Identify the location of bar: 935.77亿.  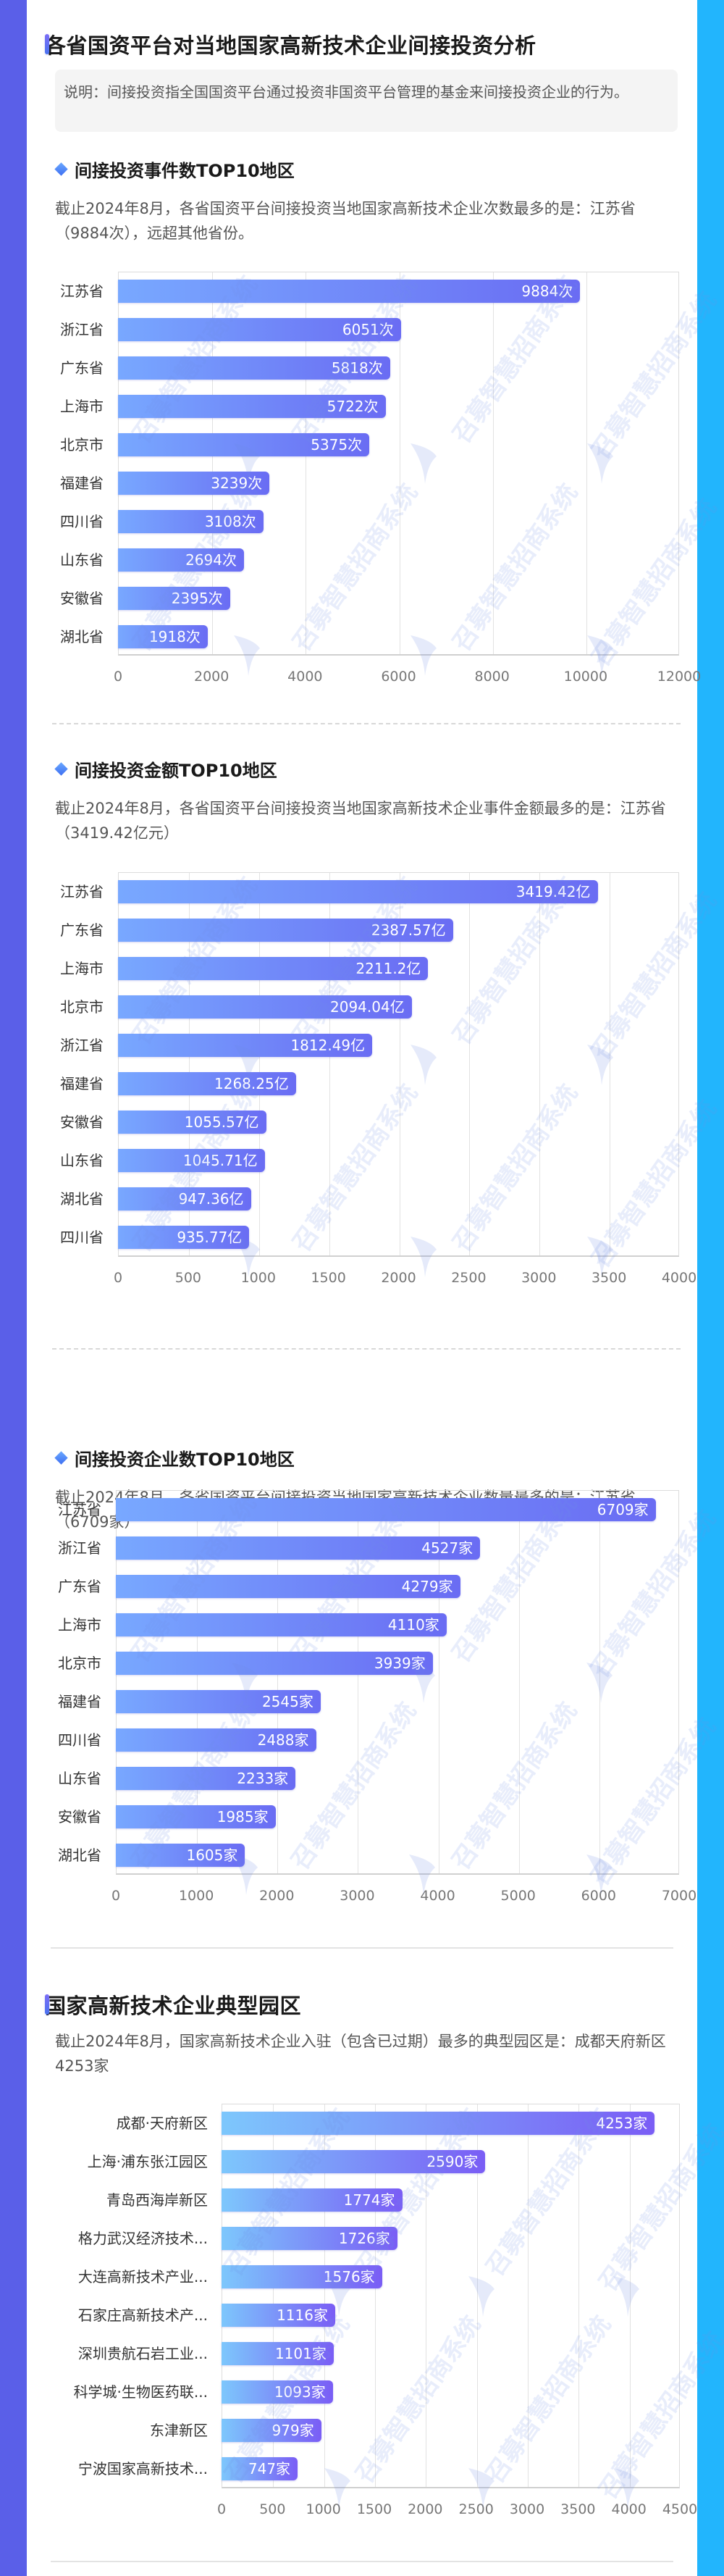
(184, 1238).